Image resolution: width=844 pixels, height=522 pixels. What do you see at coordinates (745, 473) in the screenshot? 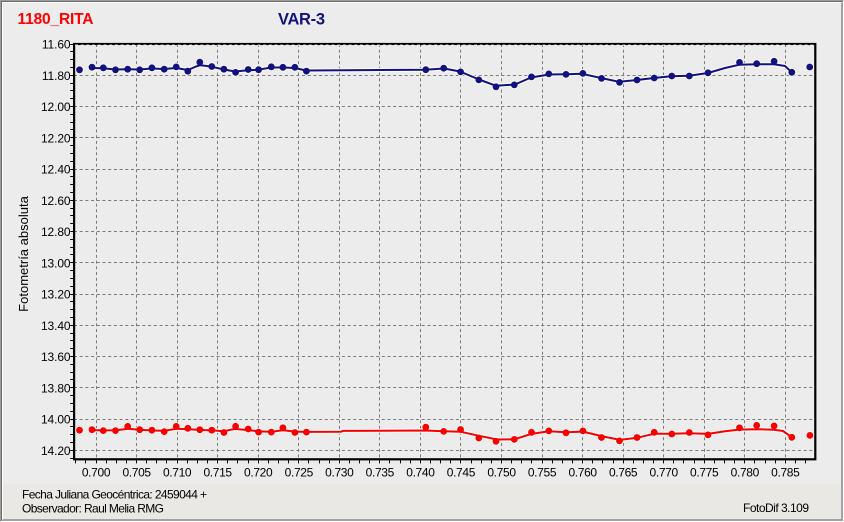
I see `svg-text: 0.780` at bounding box center [745, 473].